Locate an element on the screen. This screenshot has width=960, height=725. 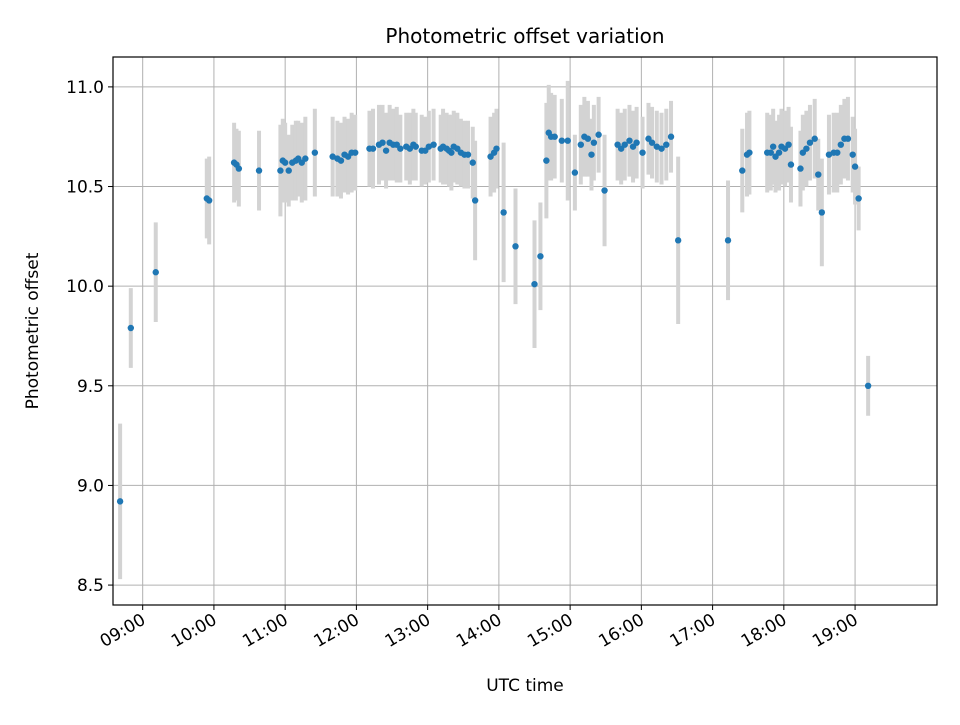
y-tick-label: 9.0 is located at coordinates (90, 486).